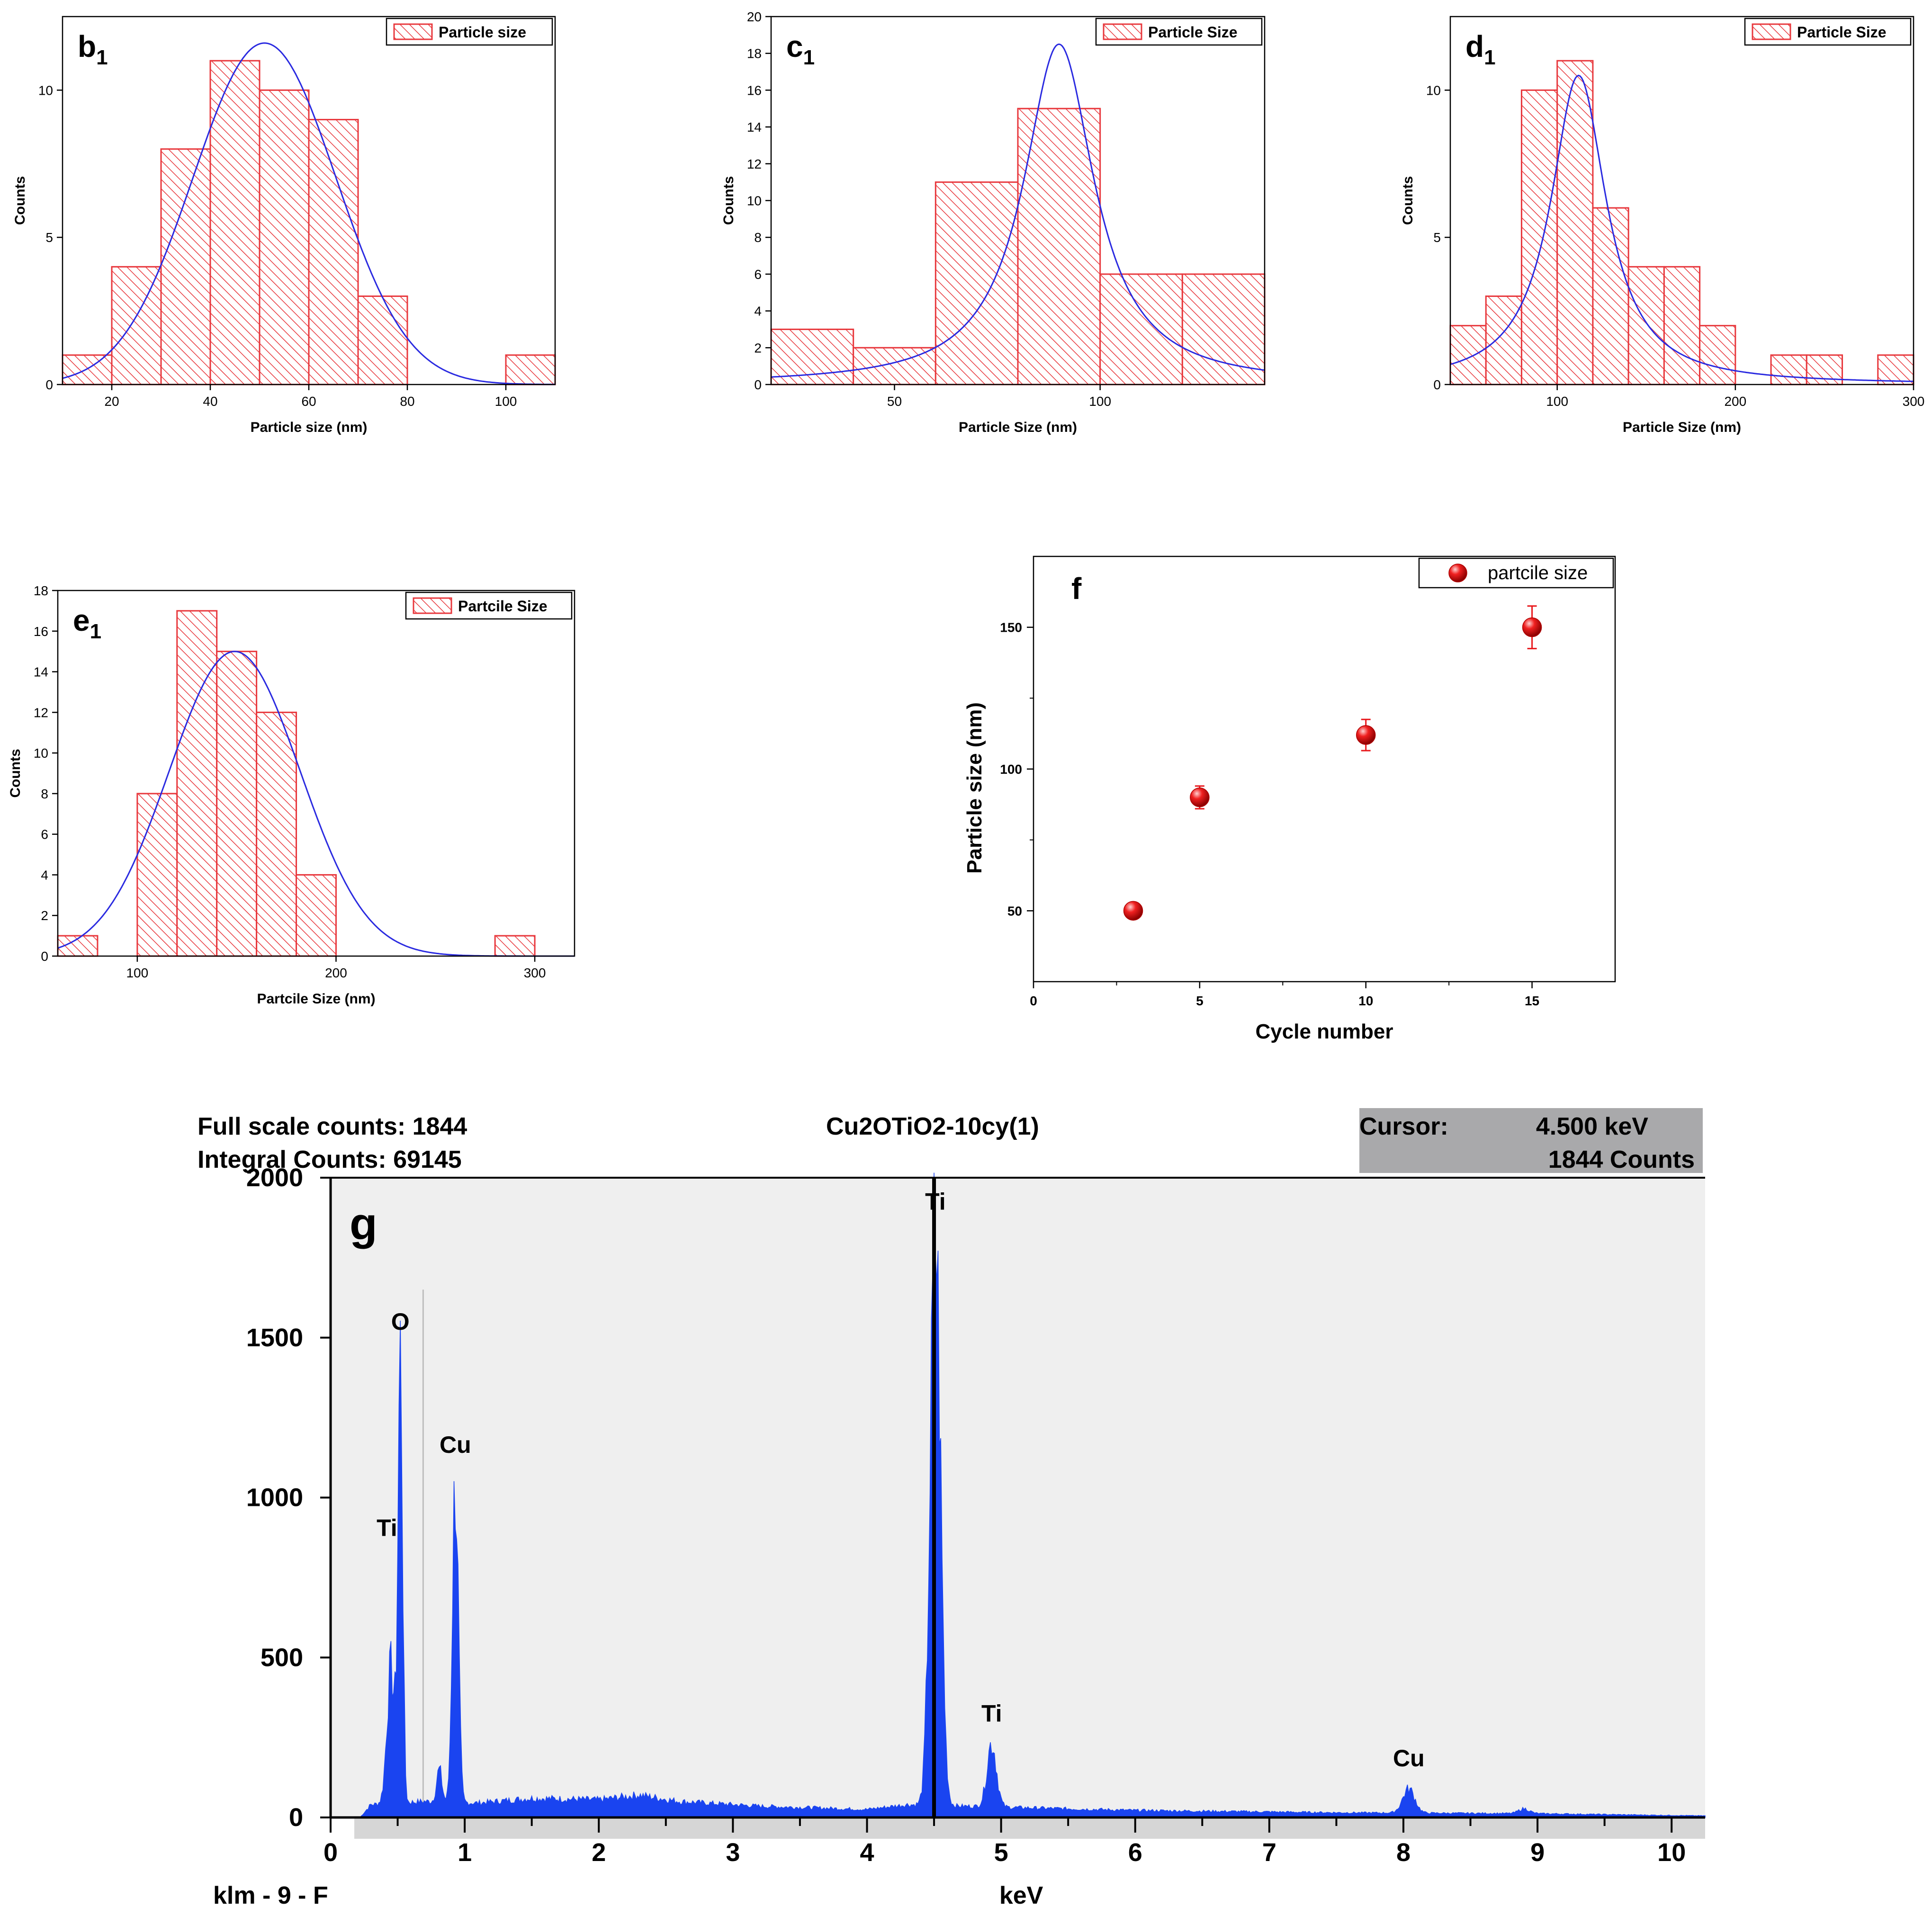  What do you see at coordinates (274, 1498) in the screenshot?
I see `y-tick-label: 1000` at bounding box center [274, 1498].